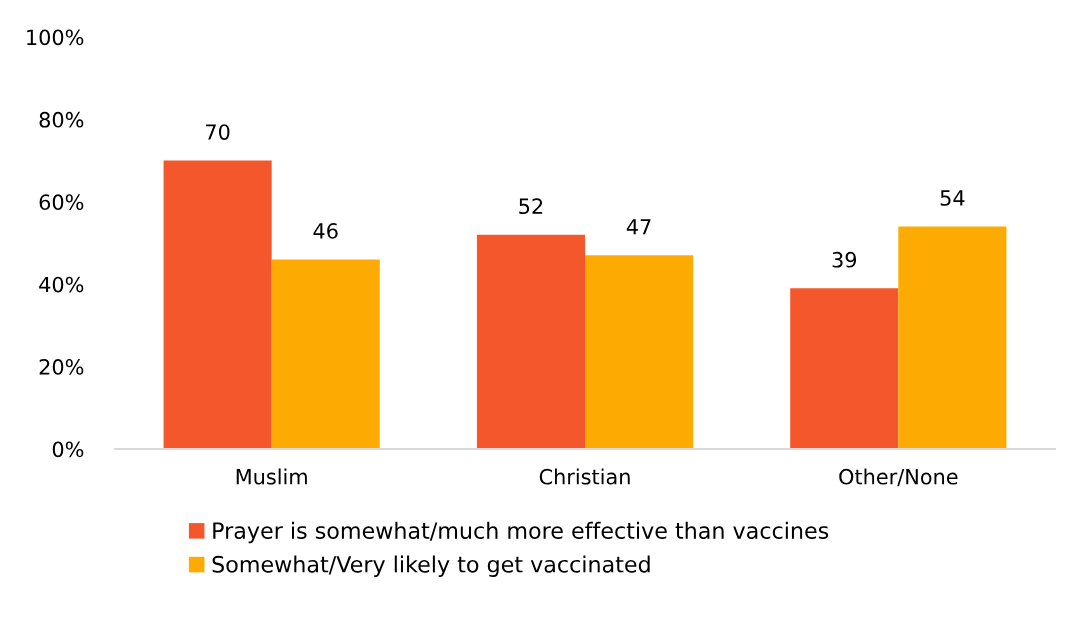 This screenshot has width=1072, height=619. I want to click on x-tick-label: Muslim, so click(271, 476).